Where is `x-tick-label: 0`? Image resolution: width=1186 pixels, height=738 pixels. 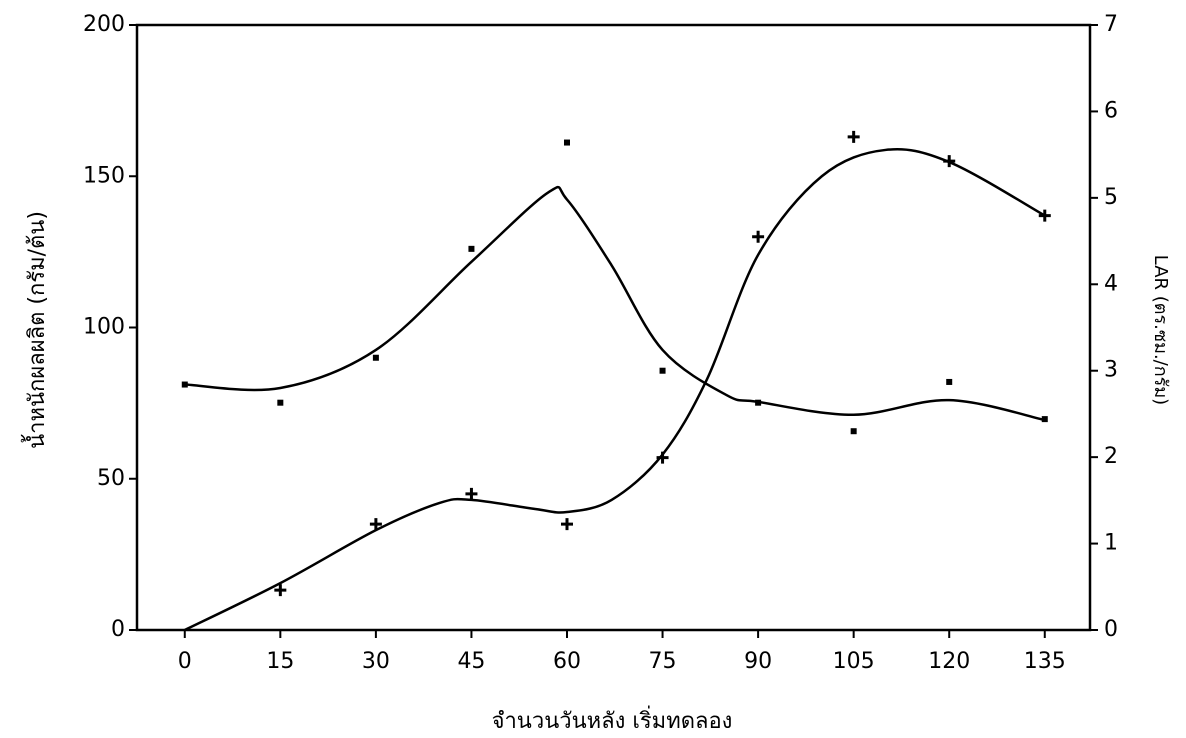
x-tick-label: 0 is located at coordinates (185, 661).